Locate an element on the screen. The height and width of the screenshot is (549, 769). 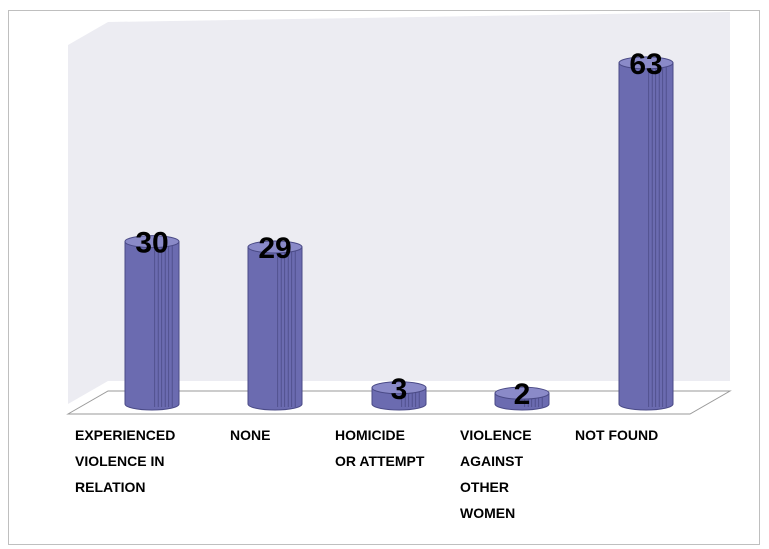
category-label: NOT FOUND is located at coordinates (617, 435).